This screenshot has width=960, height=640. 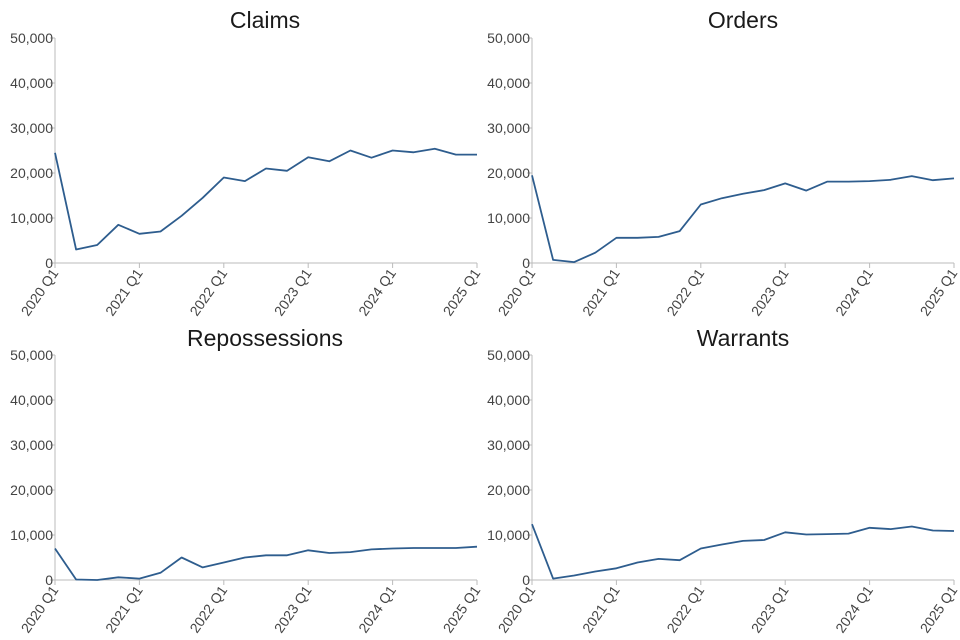 What do you see at coordinates (685, 608) in the screenshot?
I see `warrants-x-tick-label: 2022 Q1` at bounding box center [685, 608].